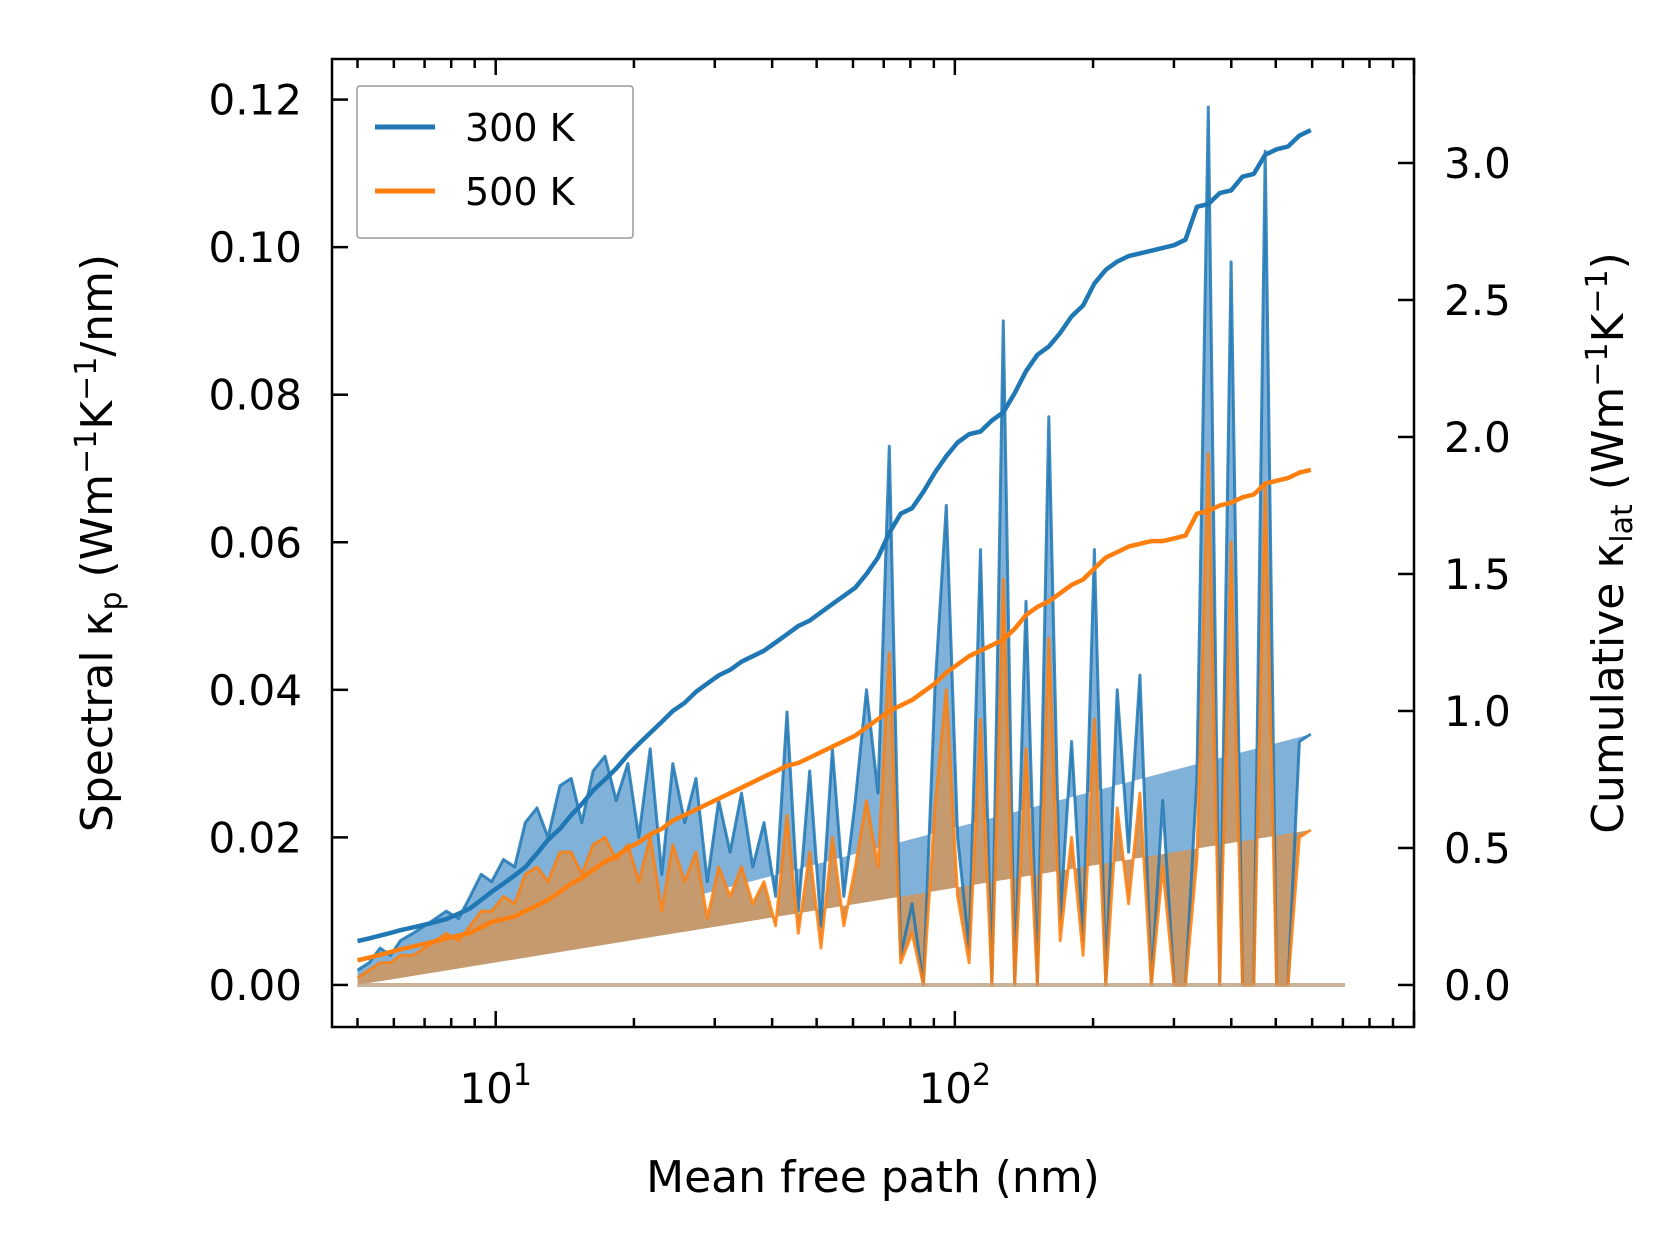 The image size is (1679, 1254). Describe the element at coordinates (1477, 574) in the screenshot. I see `y2-tick-label: 1.5` at that location.